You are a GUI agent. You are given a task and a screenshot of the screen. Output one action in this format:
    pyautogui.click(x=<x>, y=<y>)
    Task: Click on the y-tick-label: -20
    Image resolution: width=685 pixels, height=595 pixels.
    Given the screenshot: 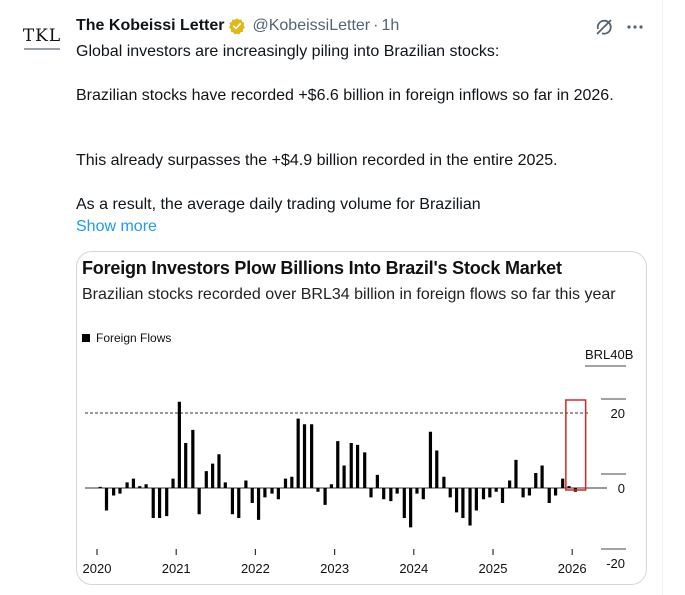 What is the action you would take?
    pyautogui.click(x=615, y=563)
    